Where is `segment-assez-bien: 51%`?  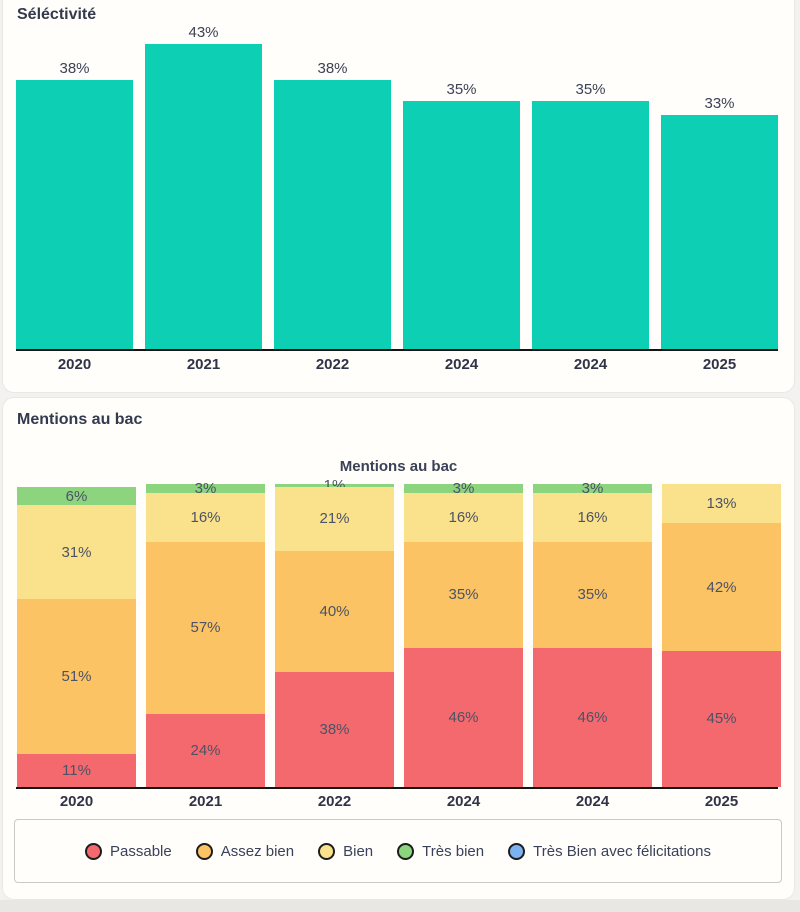 segment-assez-bien: 51% is located at coordinates (76, 676).